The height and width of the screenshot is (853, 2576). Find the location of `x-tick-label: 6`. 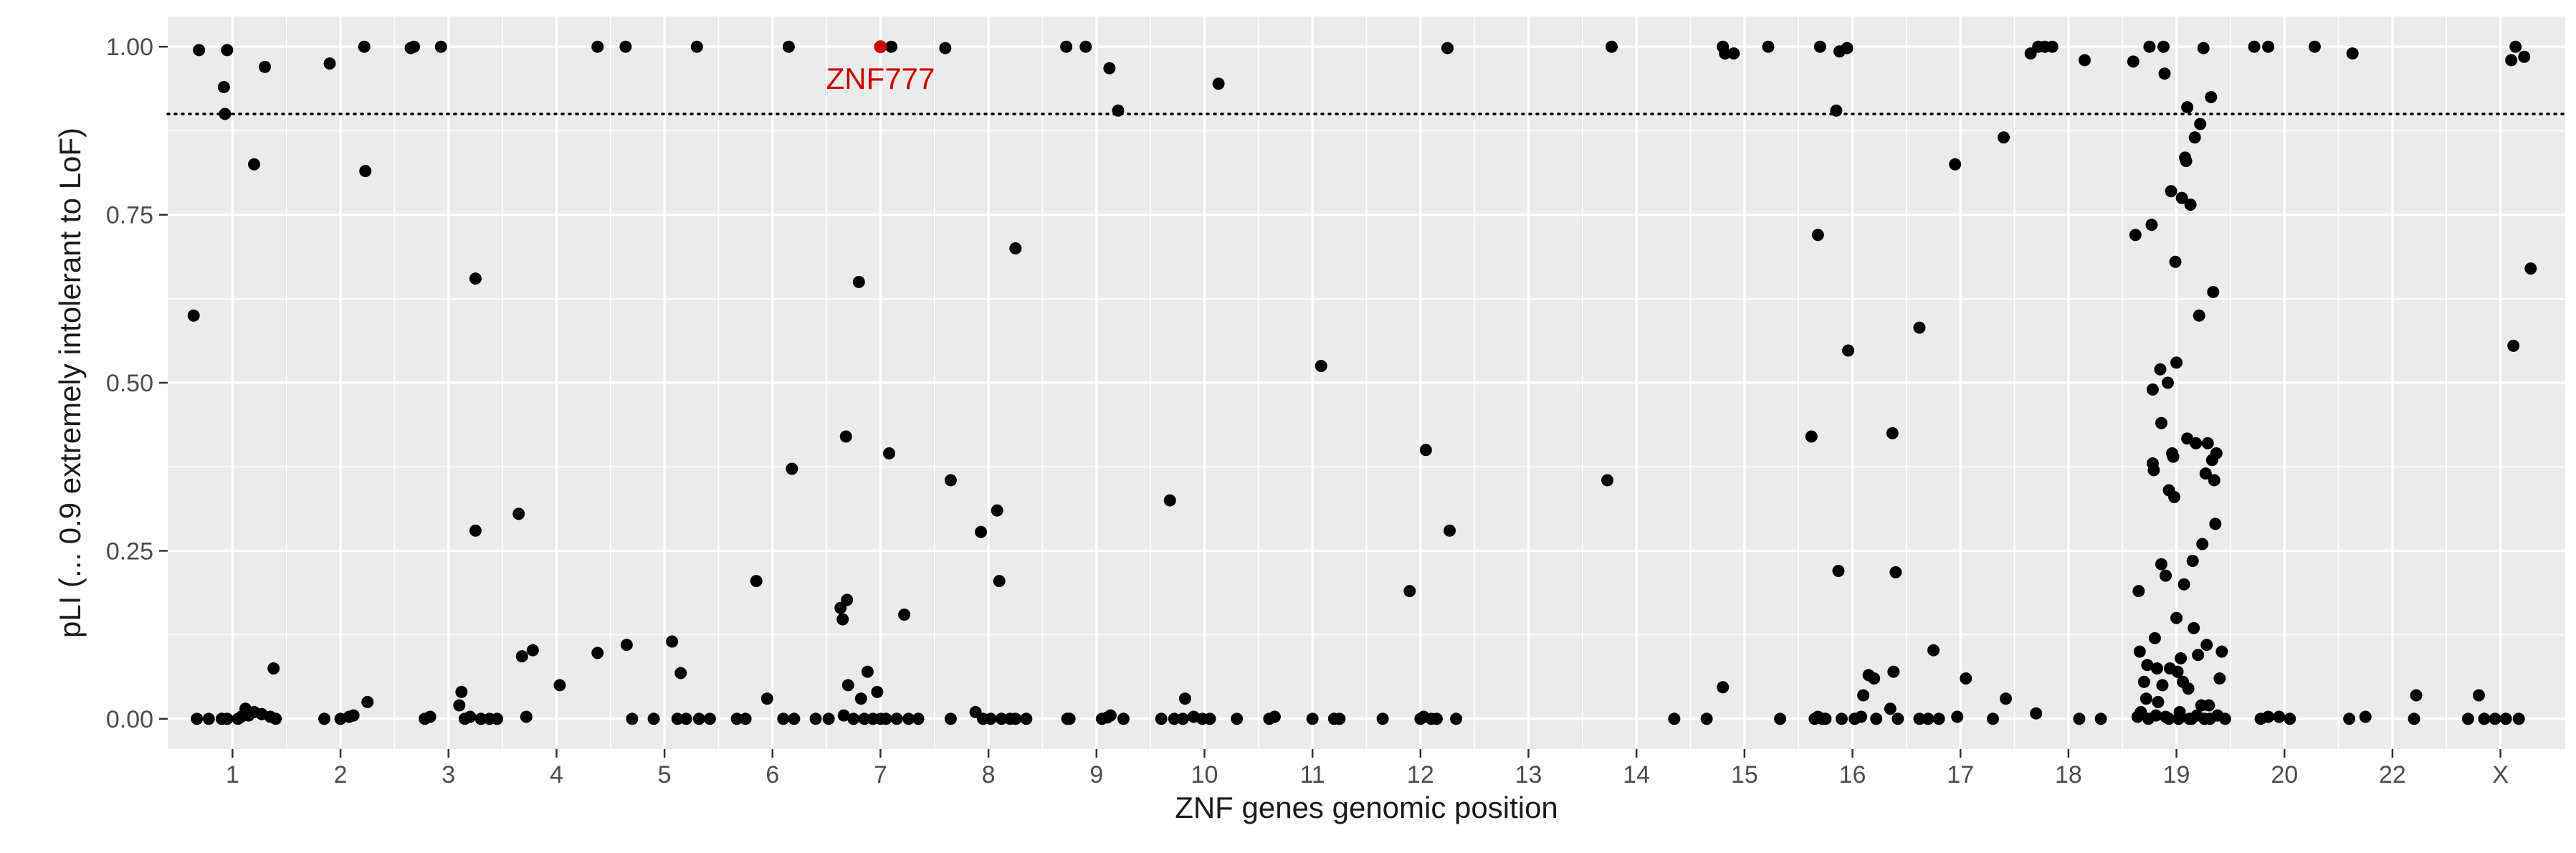

x-tick-label: 6 is located at coordinates (772, 775).